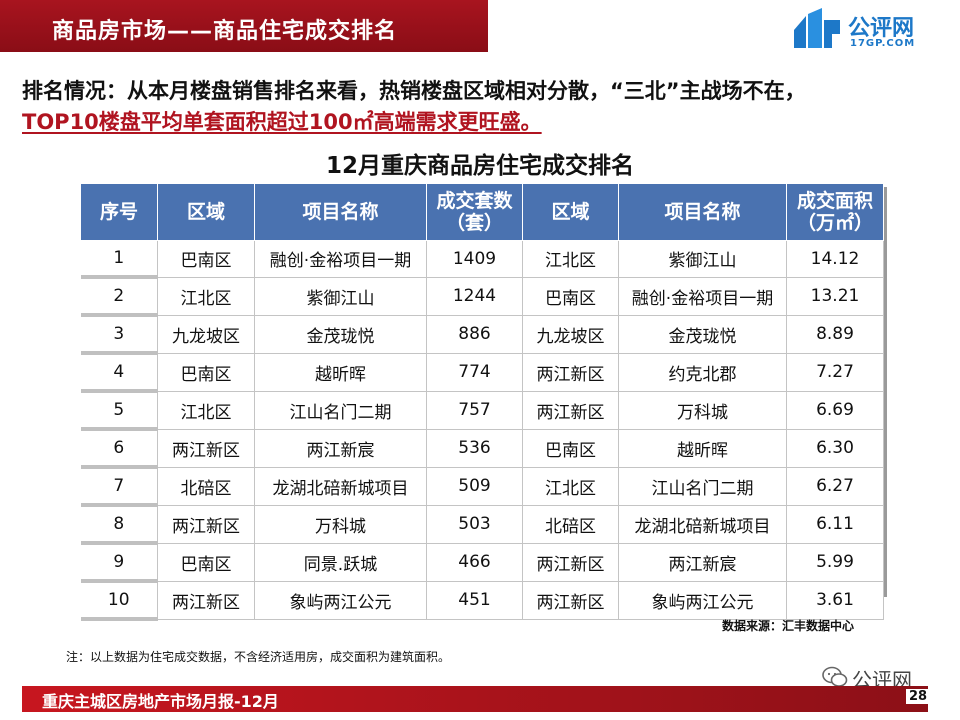  What do you see at coordinates (474, 296) in the screenshot?
I see `table-cell: 1244` at bounding box center [474, 296].